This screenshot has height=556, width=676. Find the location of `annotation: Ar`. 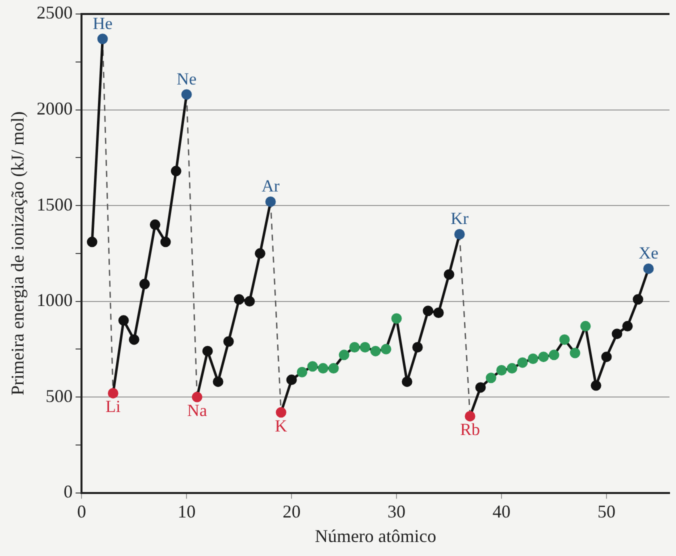

annotation: Ar is located at coordinates (271, 186).